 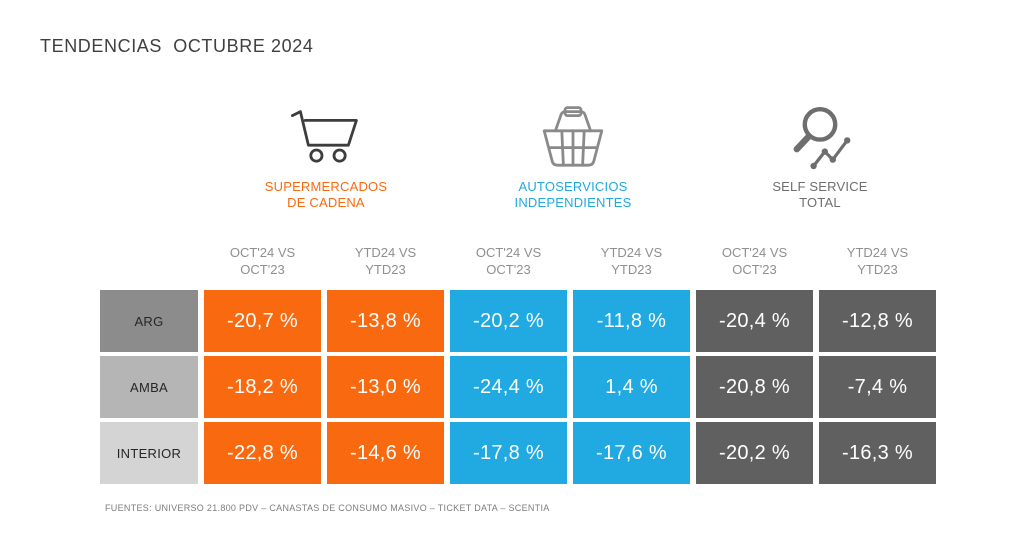 I want to click on cell-amba-self-ytd: -7,4 %, so click(x=877, y=387).